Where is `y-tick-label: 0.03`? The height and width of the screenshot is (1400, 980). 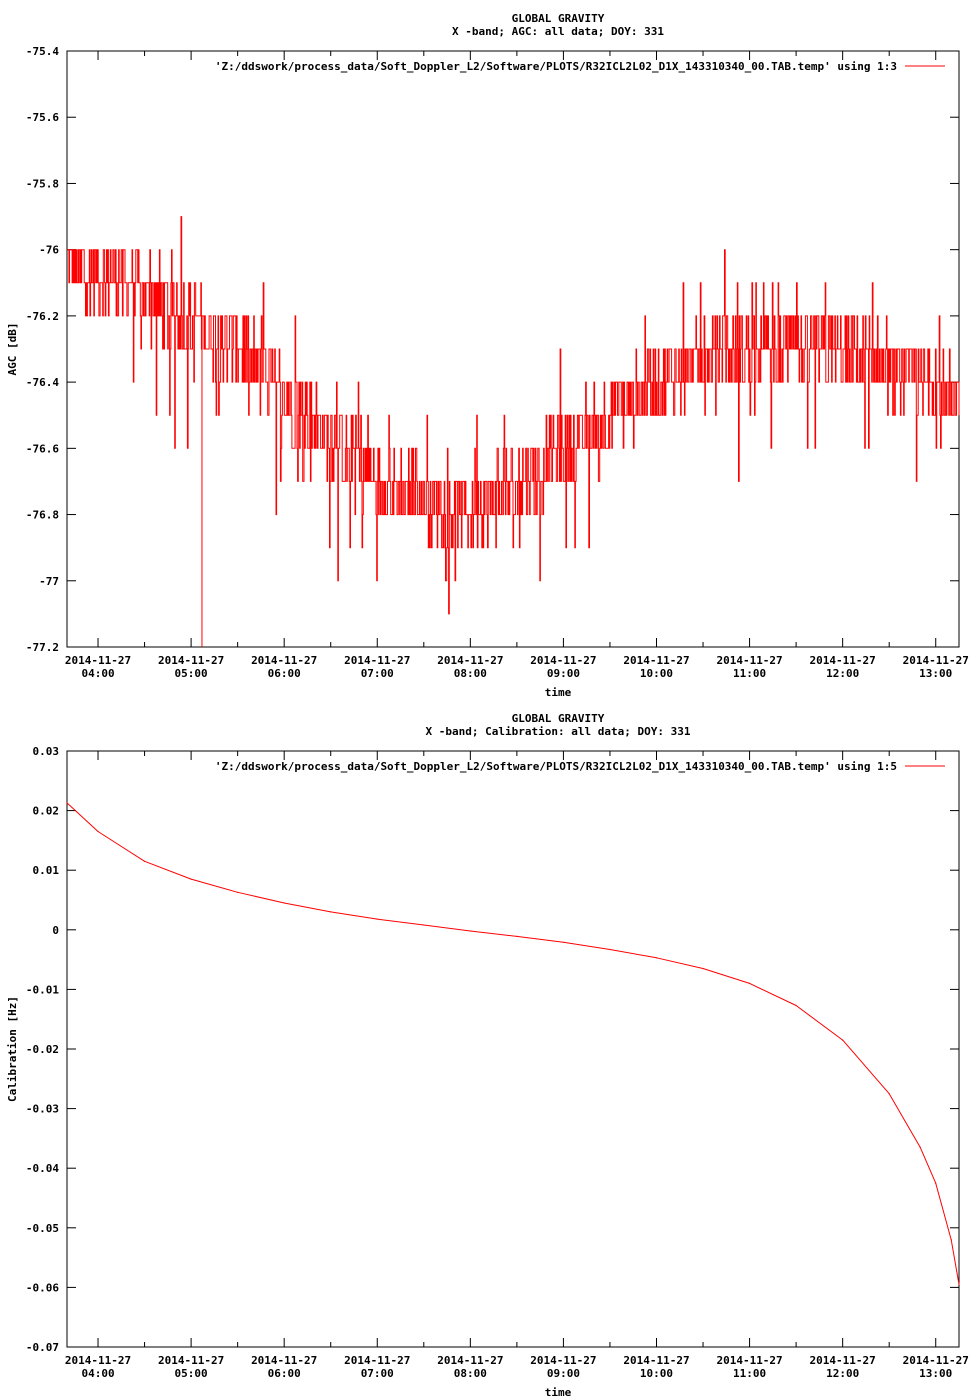 y-tick-label: 0.03 is located at coordinates (46, 751).